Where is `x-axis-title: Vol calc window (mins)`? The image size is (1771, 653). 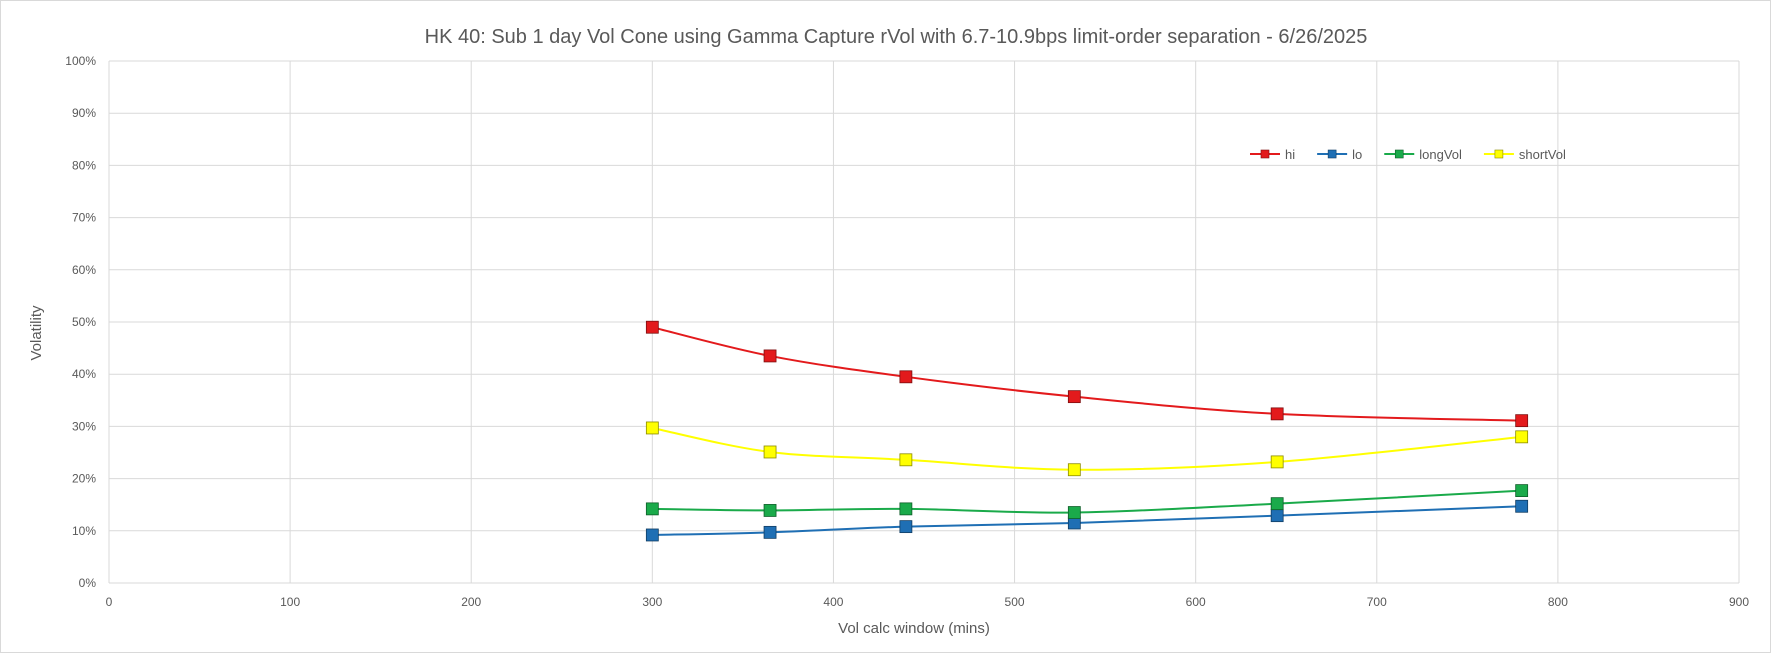
x-axis-title: Vol calc window (mins) is located at coordinates (914, 628).